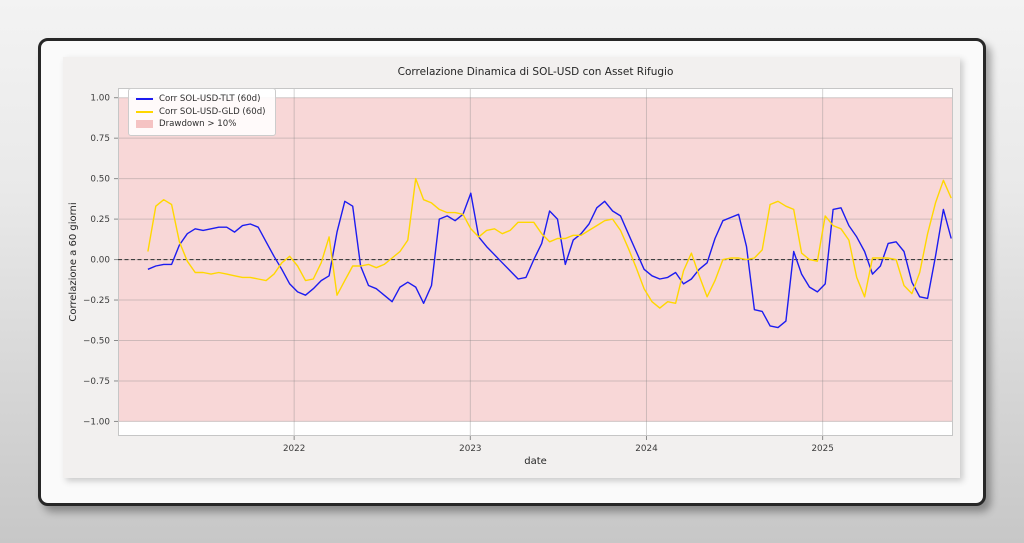 The image size is (1024, 543). What do you see at coordinates (73, 262) in the screenshot?
I see `y-axis-label: Correlazione a 60 giorni` at bounding box center [73, 262].